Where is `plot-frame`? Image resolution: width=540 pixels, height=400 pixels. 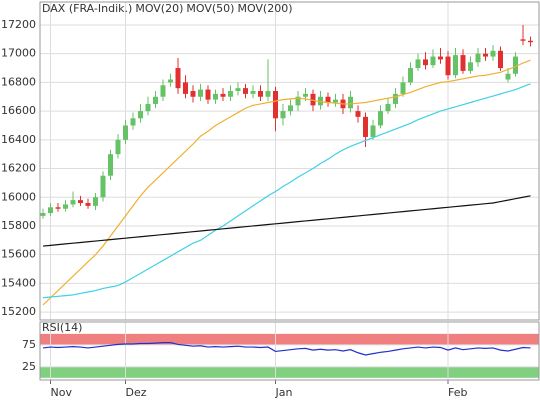 plot-frame is located at coordinates (289, 351).